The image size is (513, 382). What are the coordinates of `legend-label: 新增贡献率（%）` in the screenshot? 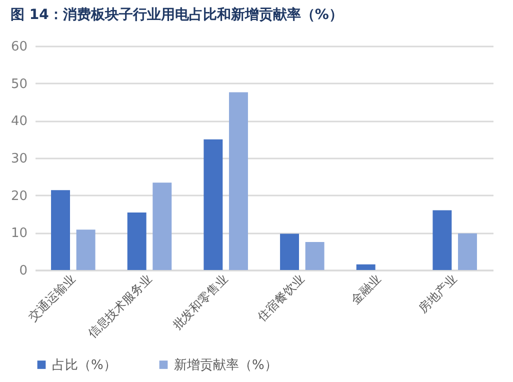 It's located at (226, 364).